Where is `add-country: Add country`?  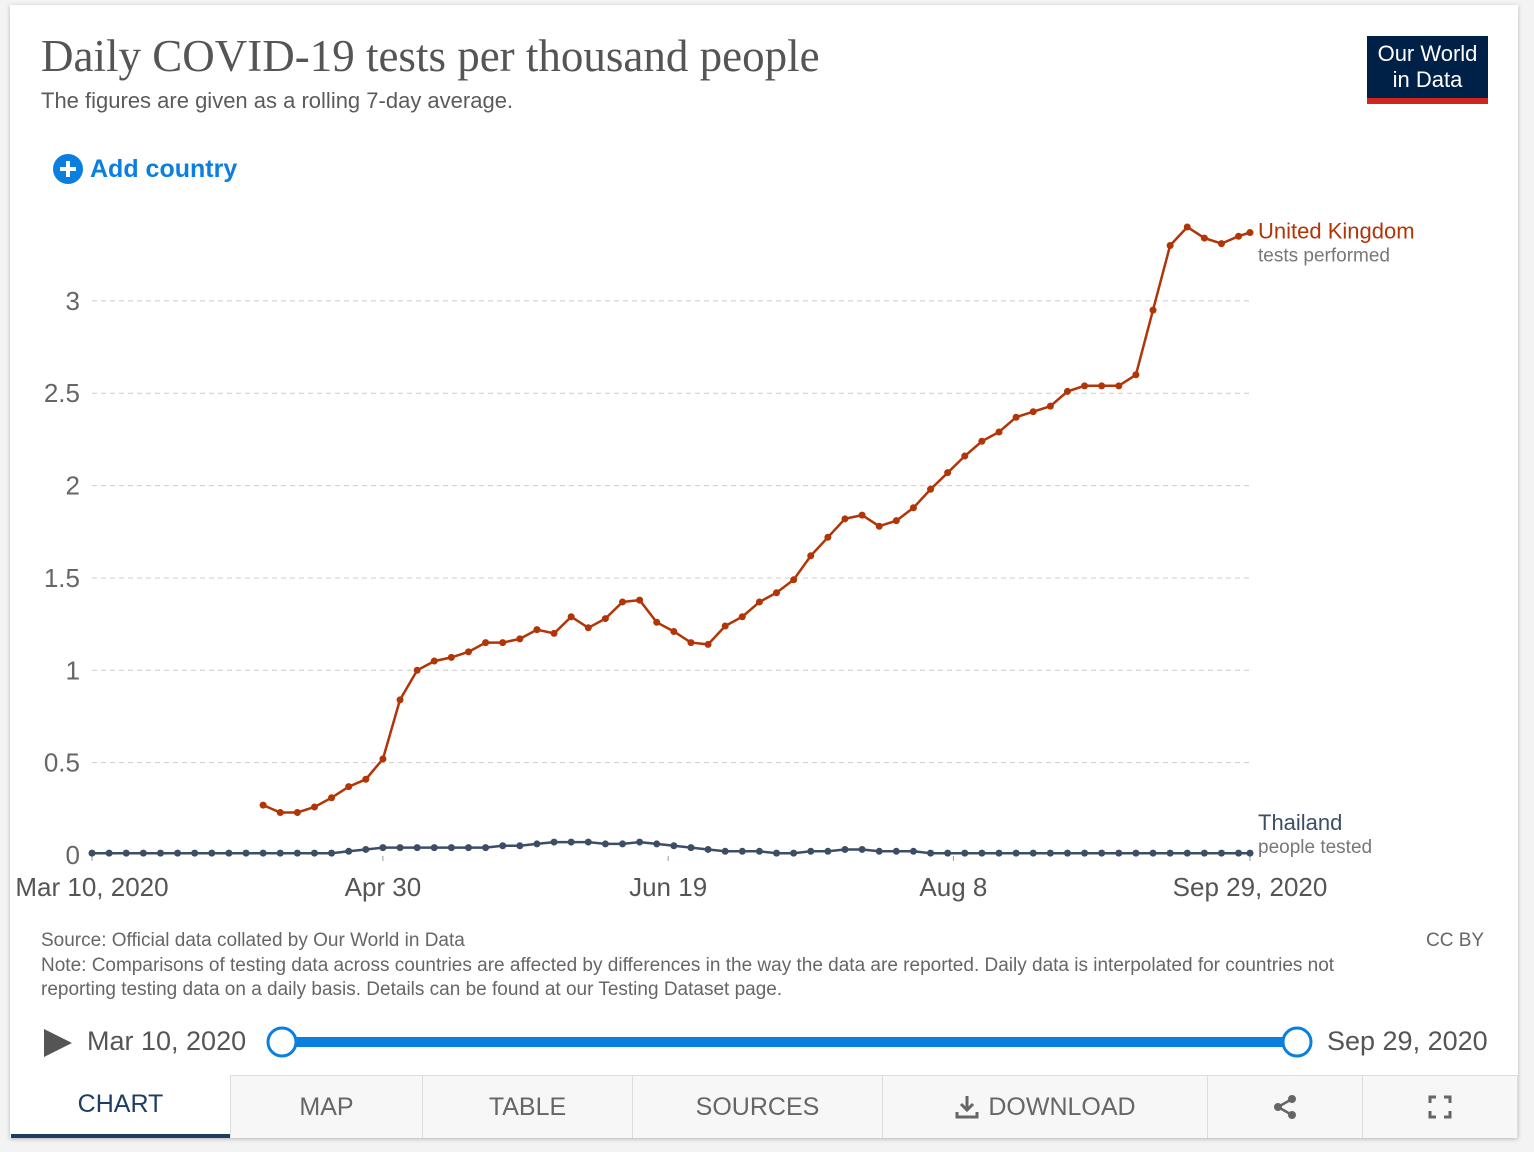 add-country: Add country is located at coordinates (164, 169).